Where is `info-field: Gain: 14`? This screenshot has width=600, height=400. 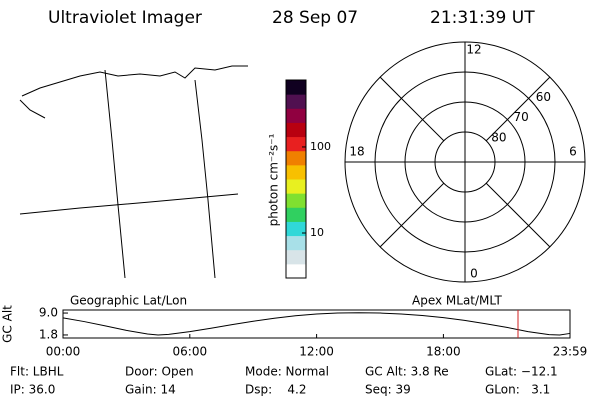 info-field: Gain: 14 is located at coordinates (150, 390).